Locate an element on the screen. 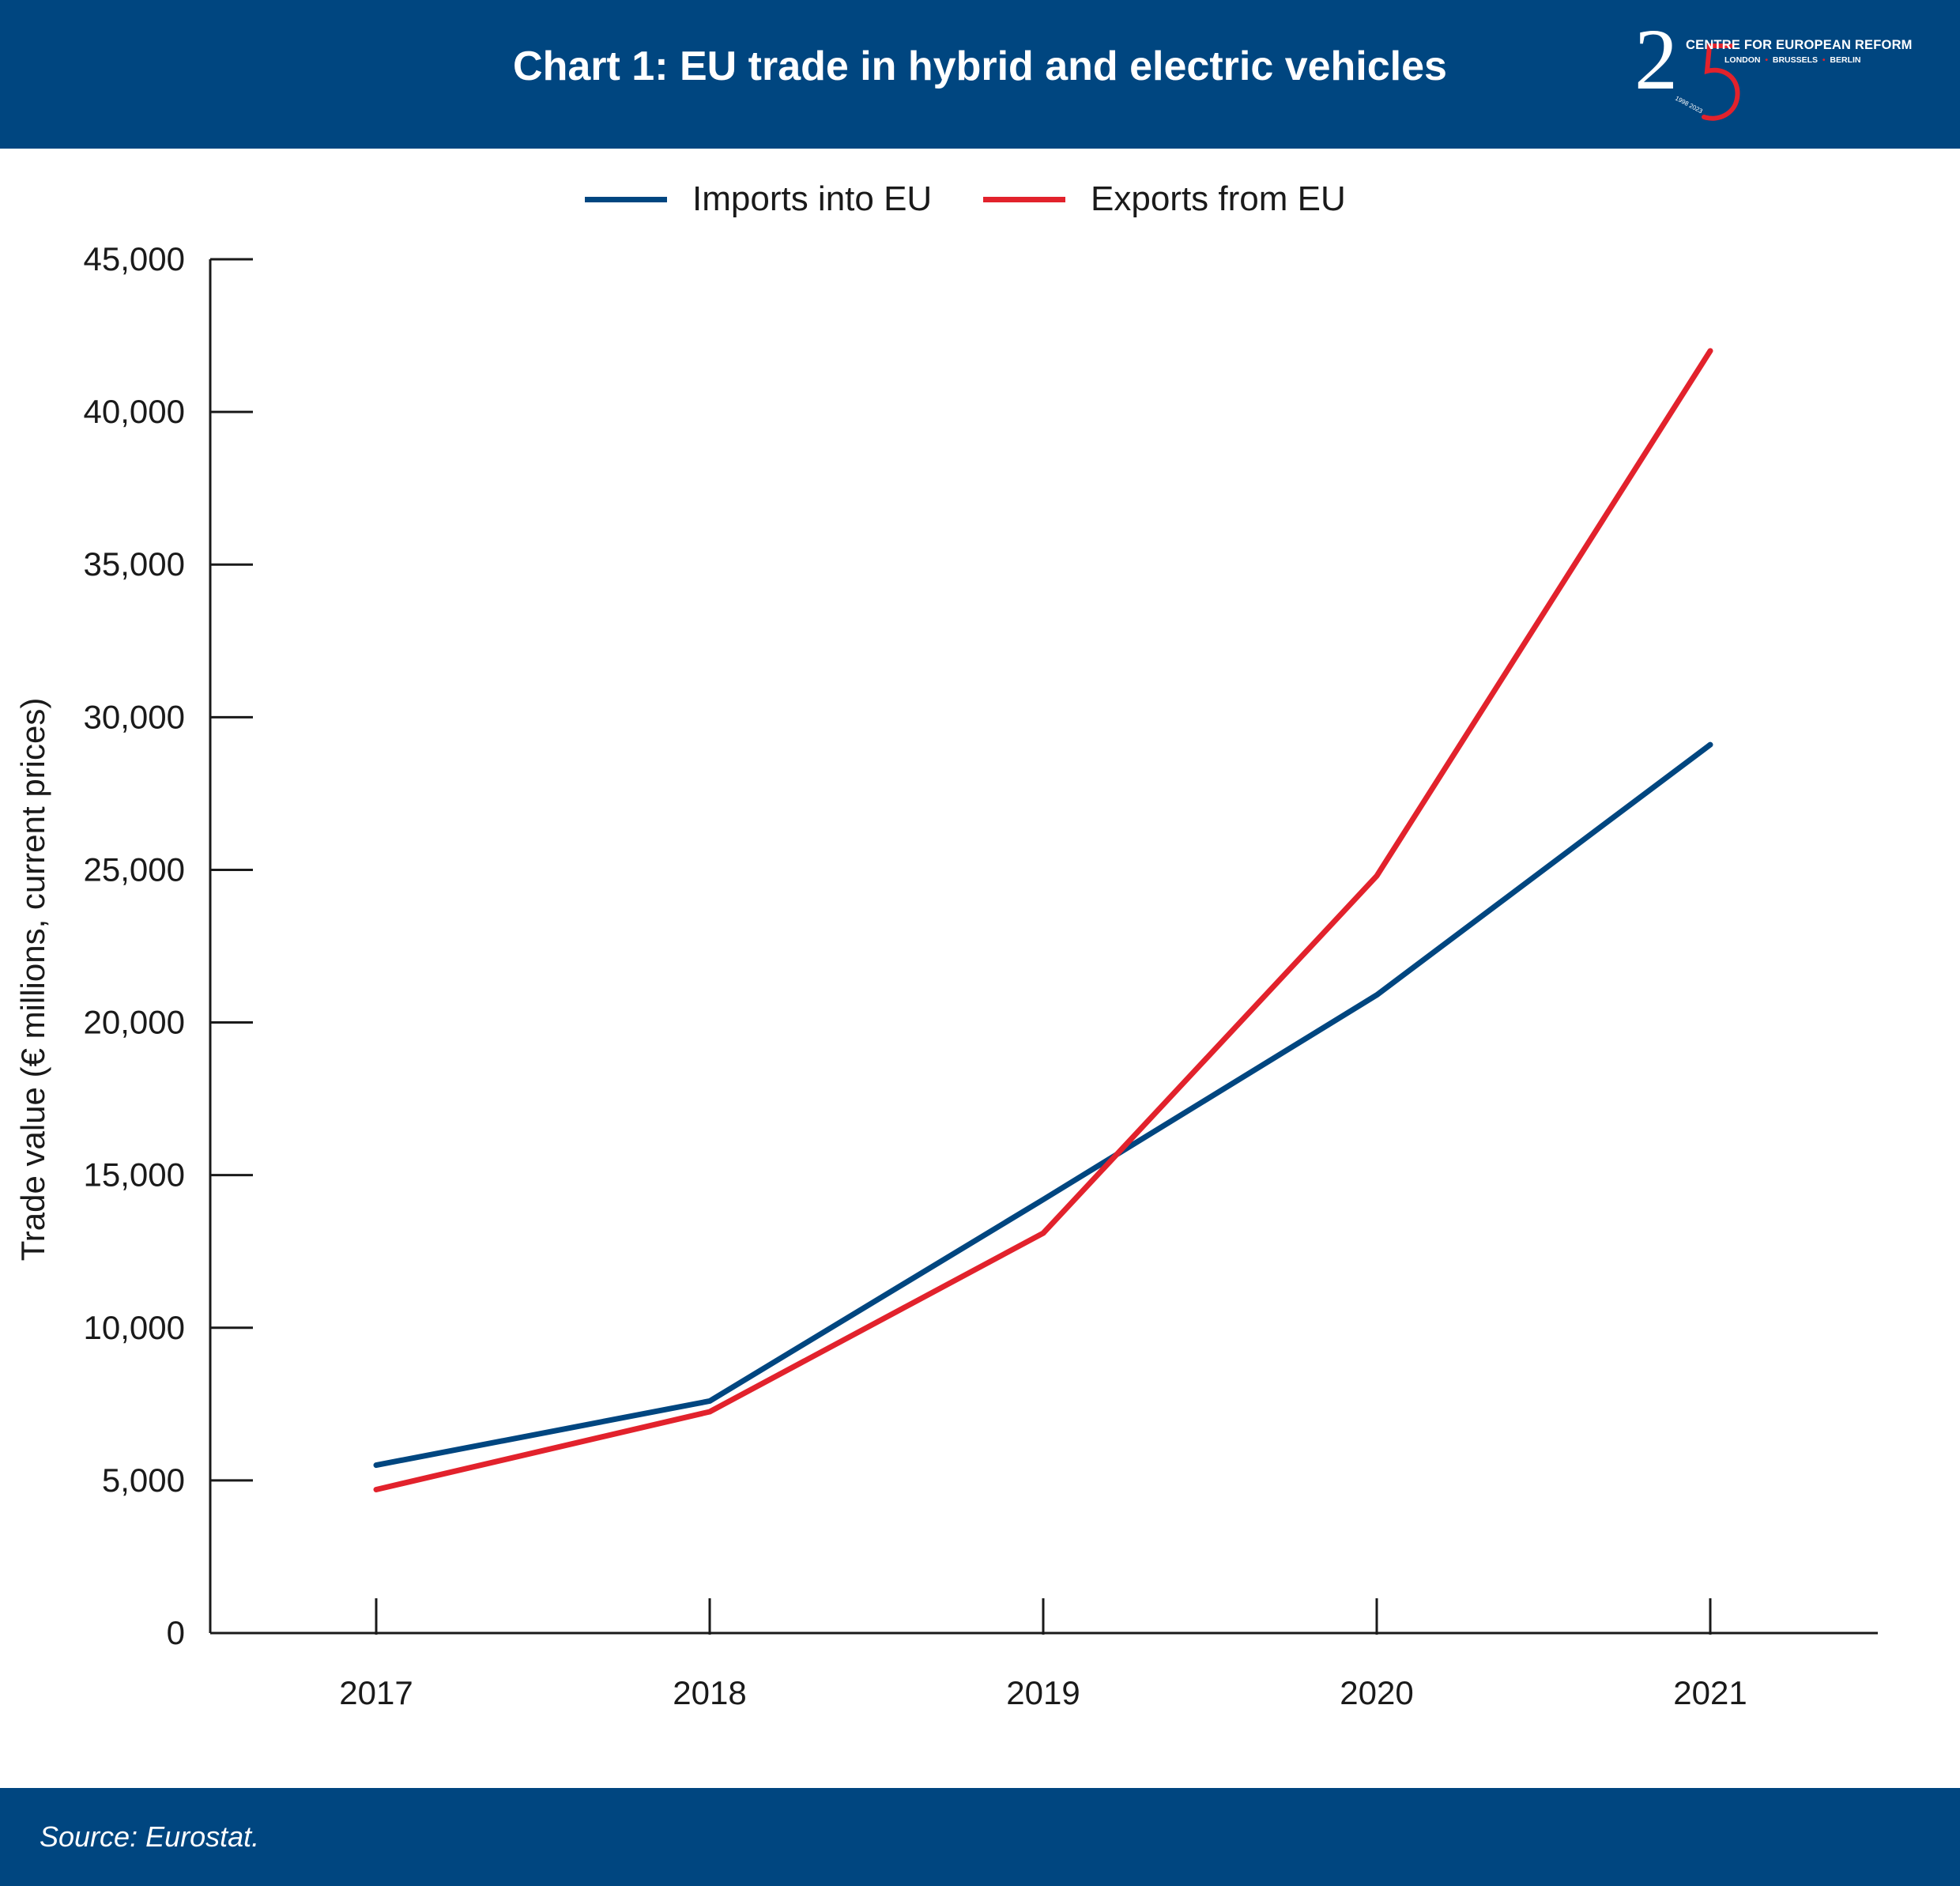 The width and height of the screenshot is (1960, 1886). legend-item-exports: Exports from EU is located at coordinates (1164, 199).